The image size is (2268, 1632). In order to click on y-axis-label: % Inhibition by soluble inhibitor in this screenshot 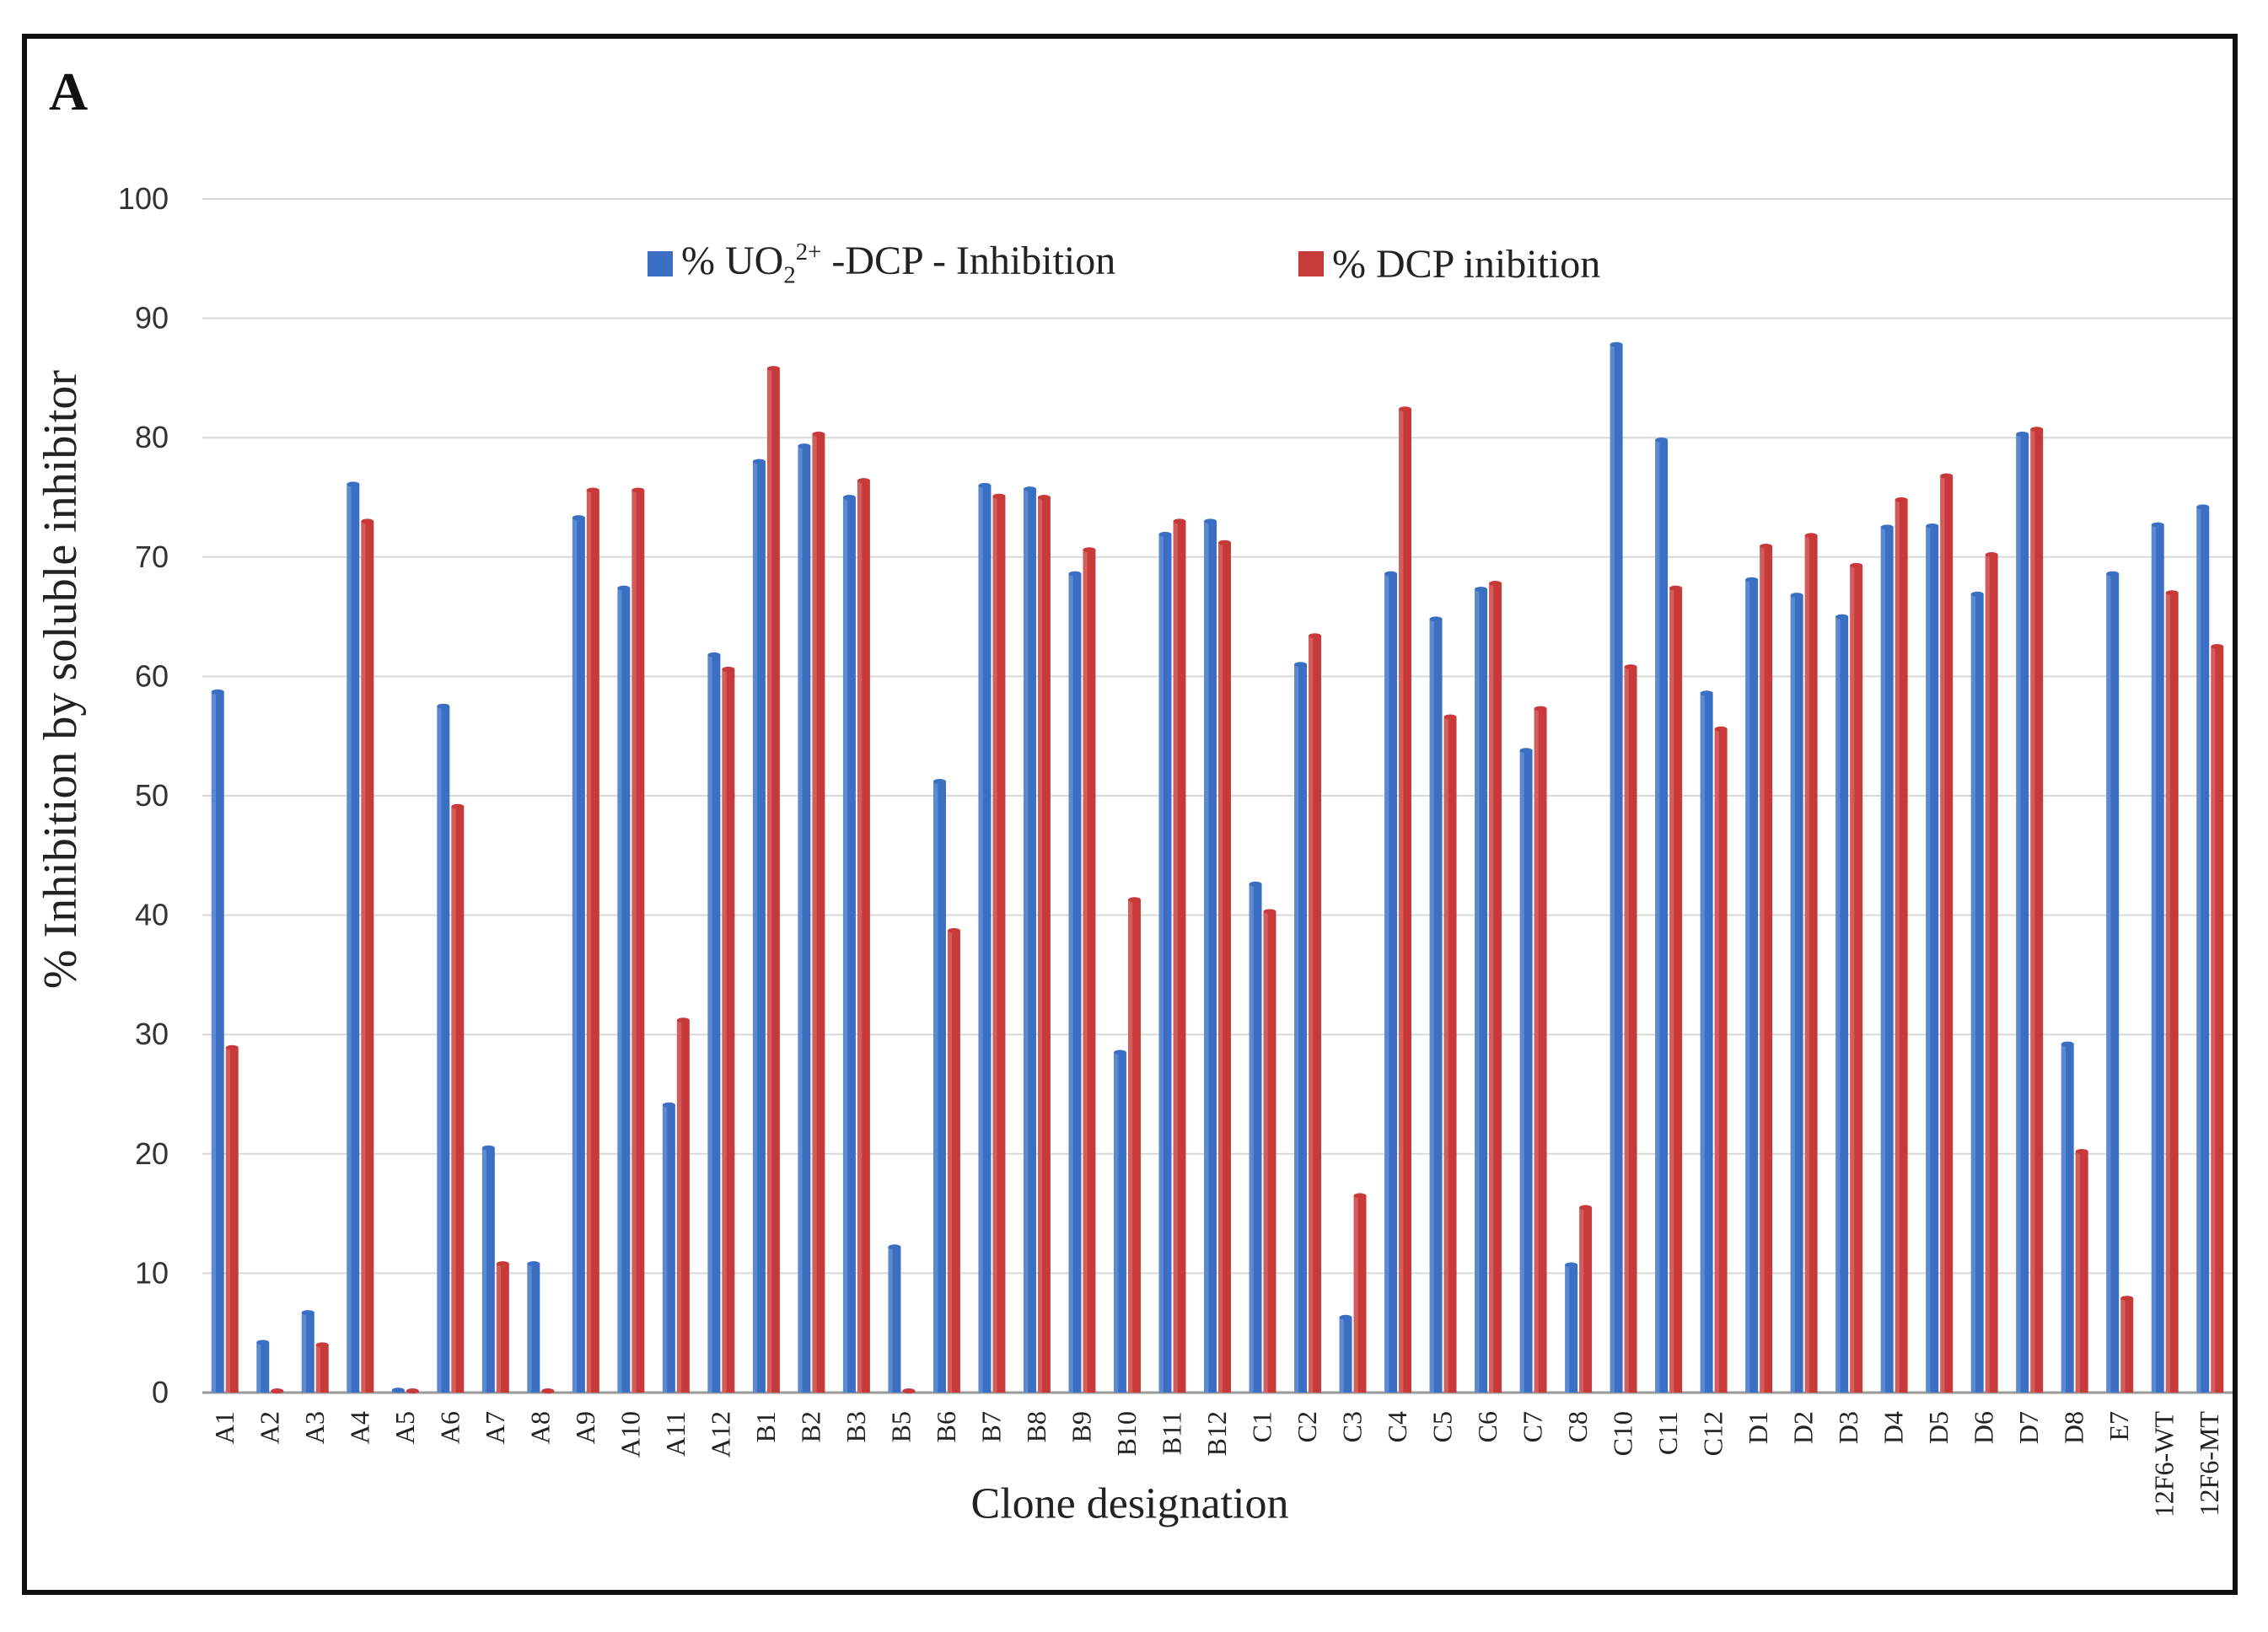, I will do `click(61, 679)`.